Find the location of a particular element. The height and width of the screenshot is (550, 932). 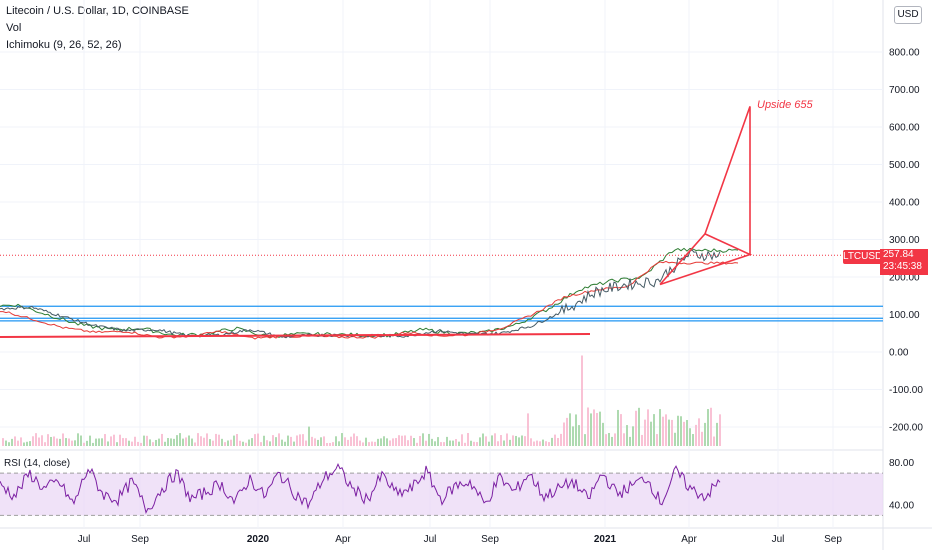

support-trendline is located at coordinates (295, 335).